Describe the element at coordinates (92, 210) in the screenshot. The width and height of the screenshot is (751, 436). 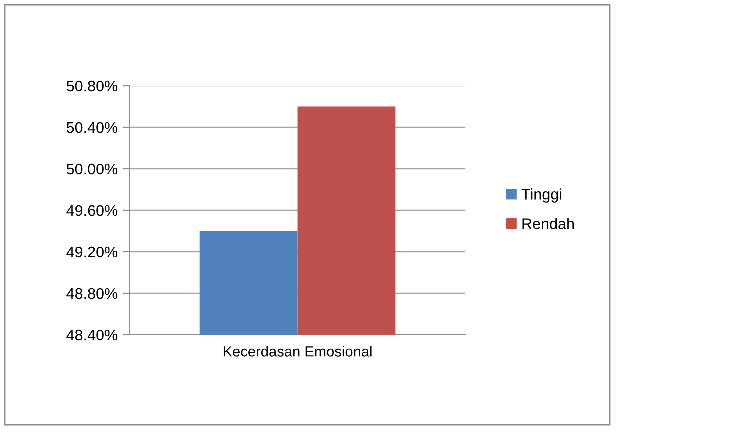
I see `y-tick-label: 49.60%` at that location.